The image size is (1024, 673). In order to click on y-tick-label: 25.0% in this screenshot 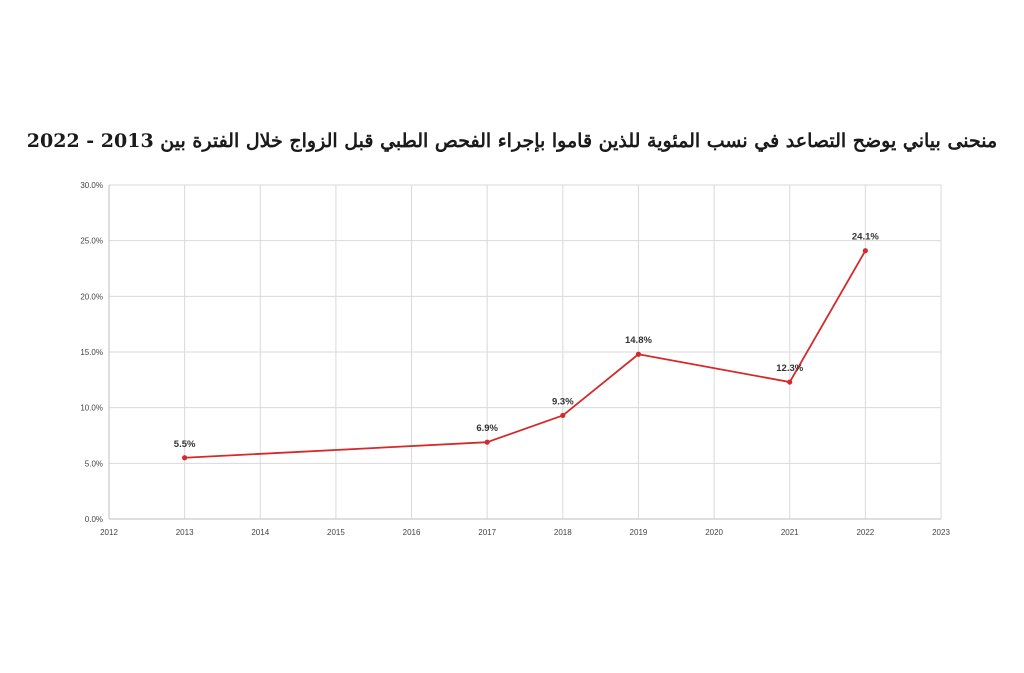, I will do `click(91, 241)`.